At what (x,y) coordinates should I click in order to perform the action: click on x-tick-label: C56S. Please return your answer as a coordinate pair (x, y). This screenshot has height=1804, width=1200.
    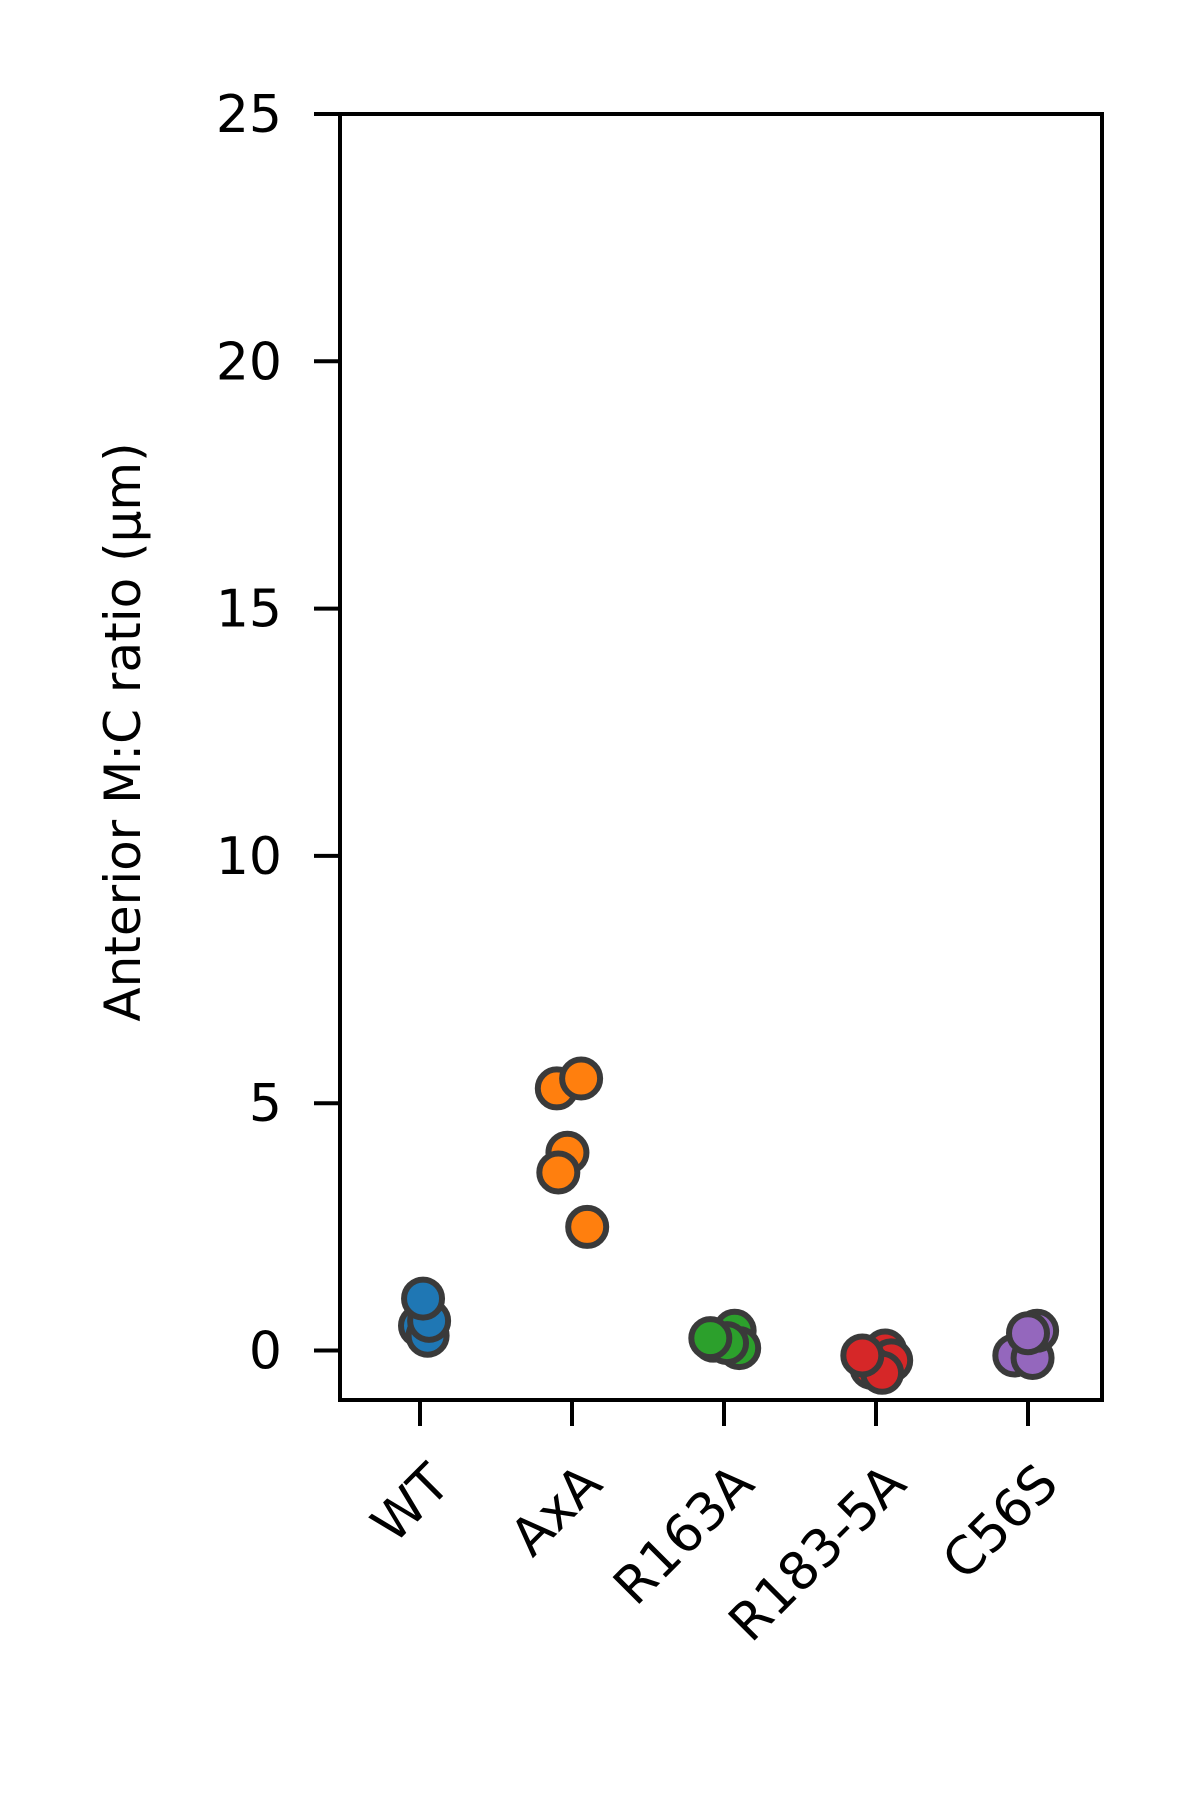
    Looking at the image, I should click on (1001, 1522).